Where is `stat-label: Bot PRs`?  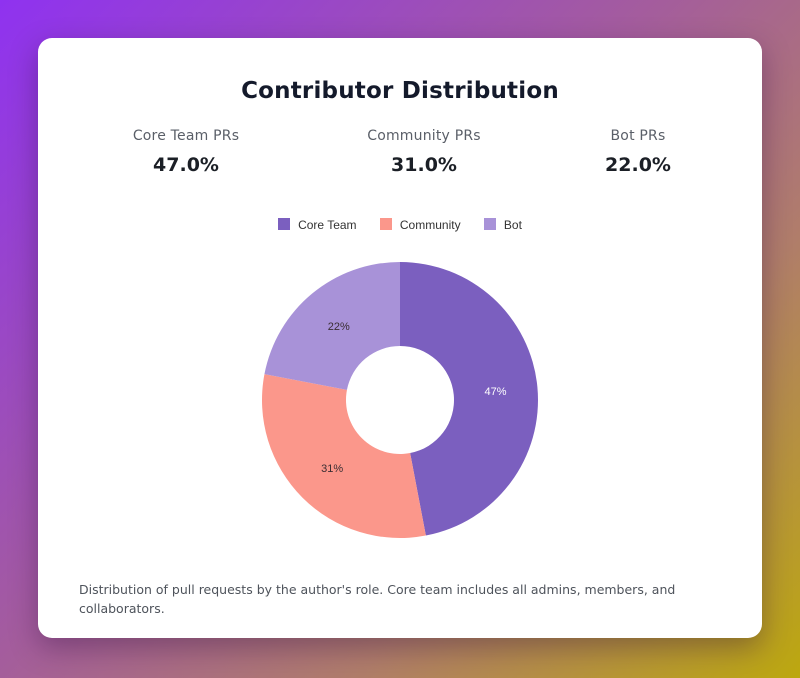
stat-label: Bot PRs is located at coordinates (638, 136).